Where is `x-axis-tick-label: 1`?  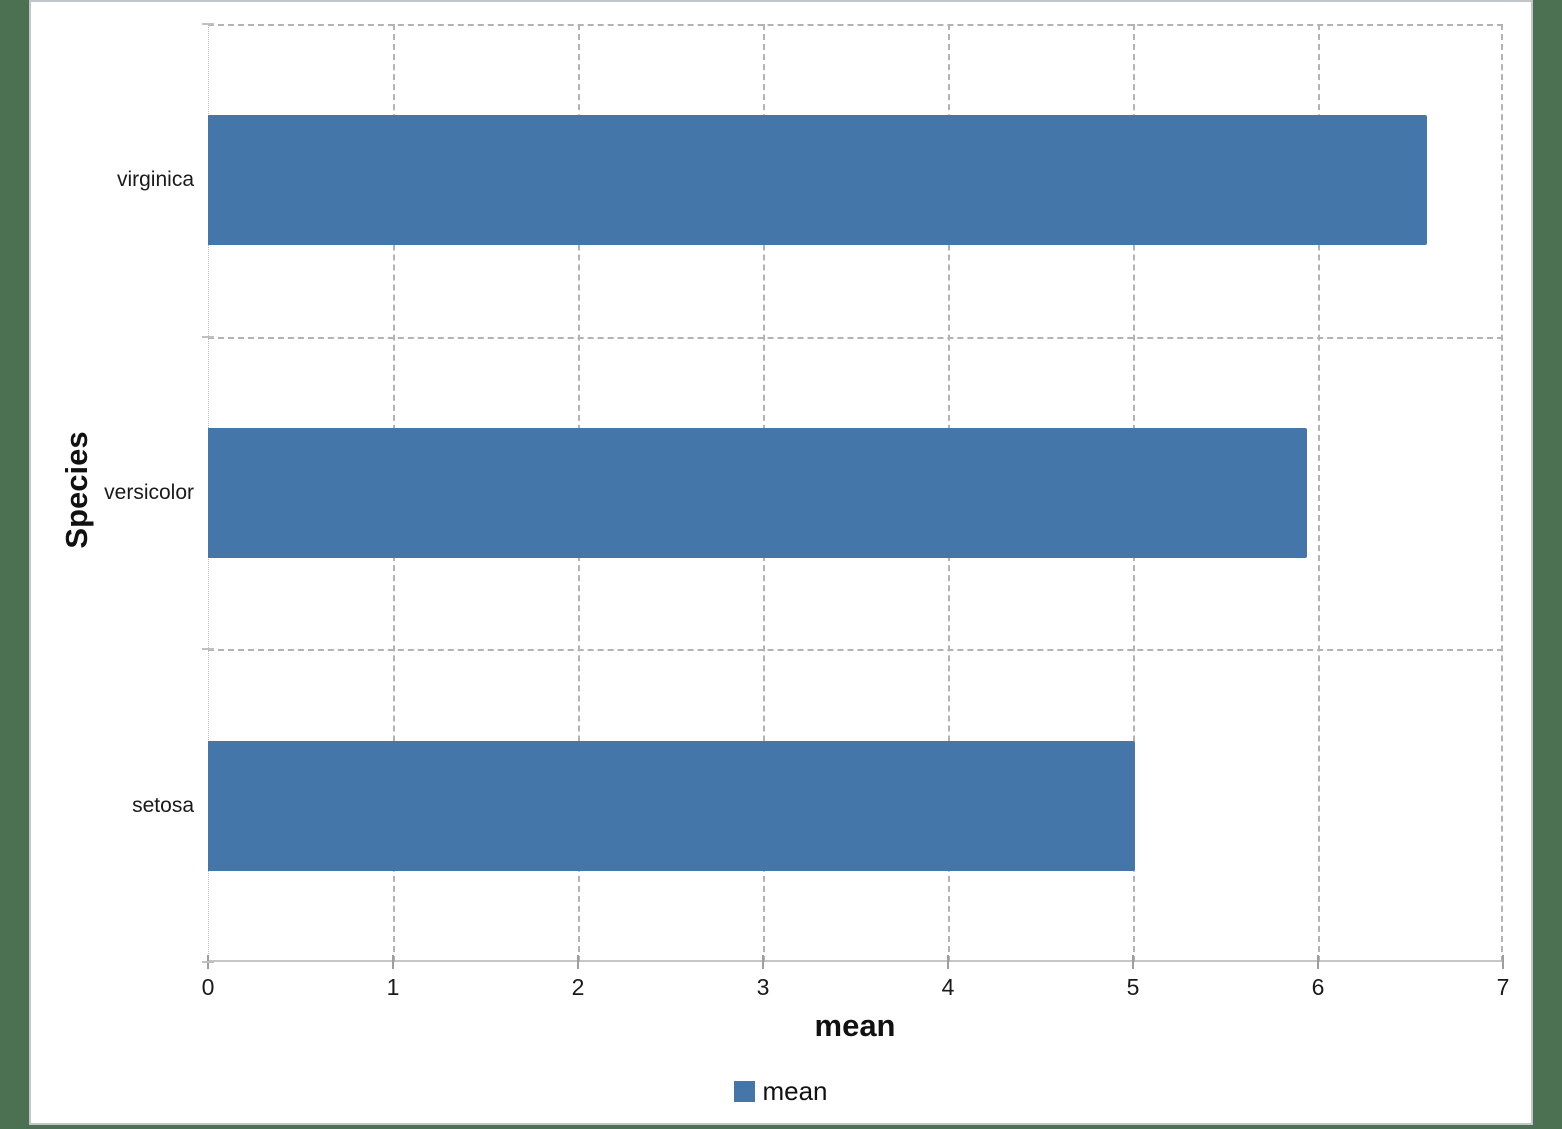 x-axis-tick-label: 1 is located at coordinates (393, 987).